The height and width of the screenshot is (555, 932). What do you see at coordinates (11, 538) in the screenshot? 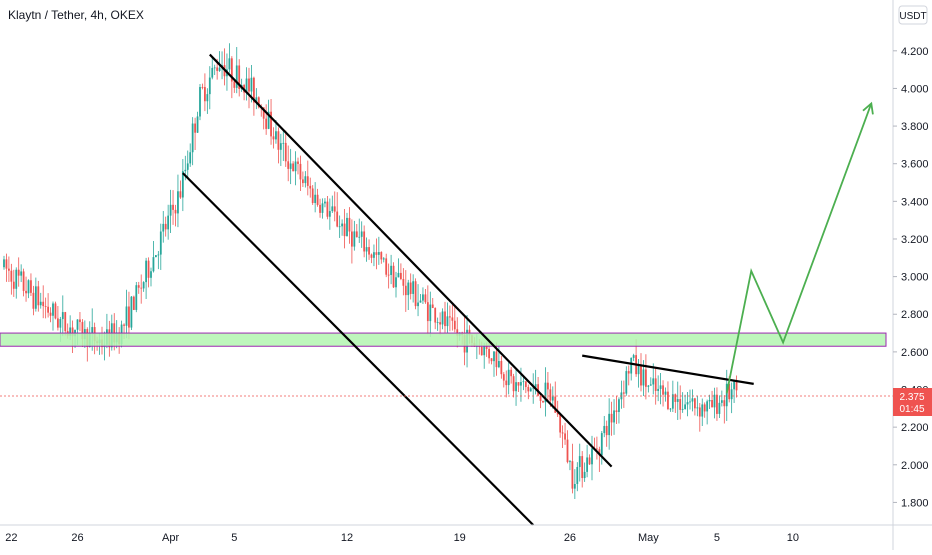
I see `x-tick-label: 22` at bounding box center [11, 538].